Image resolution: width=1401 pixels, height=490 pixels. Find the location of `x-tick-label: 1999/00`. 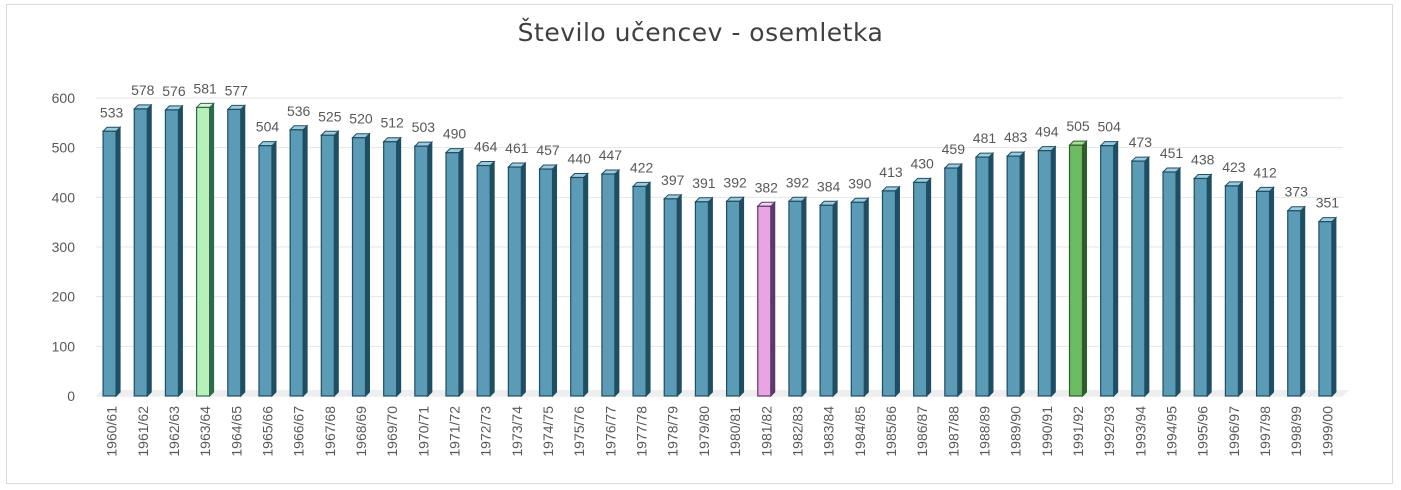

x-tick-label: 1999/00 is located at coordinates (1327, 431).